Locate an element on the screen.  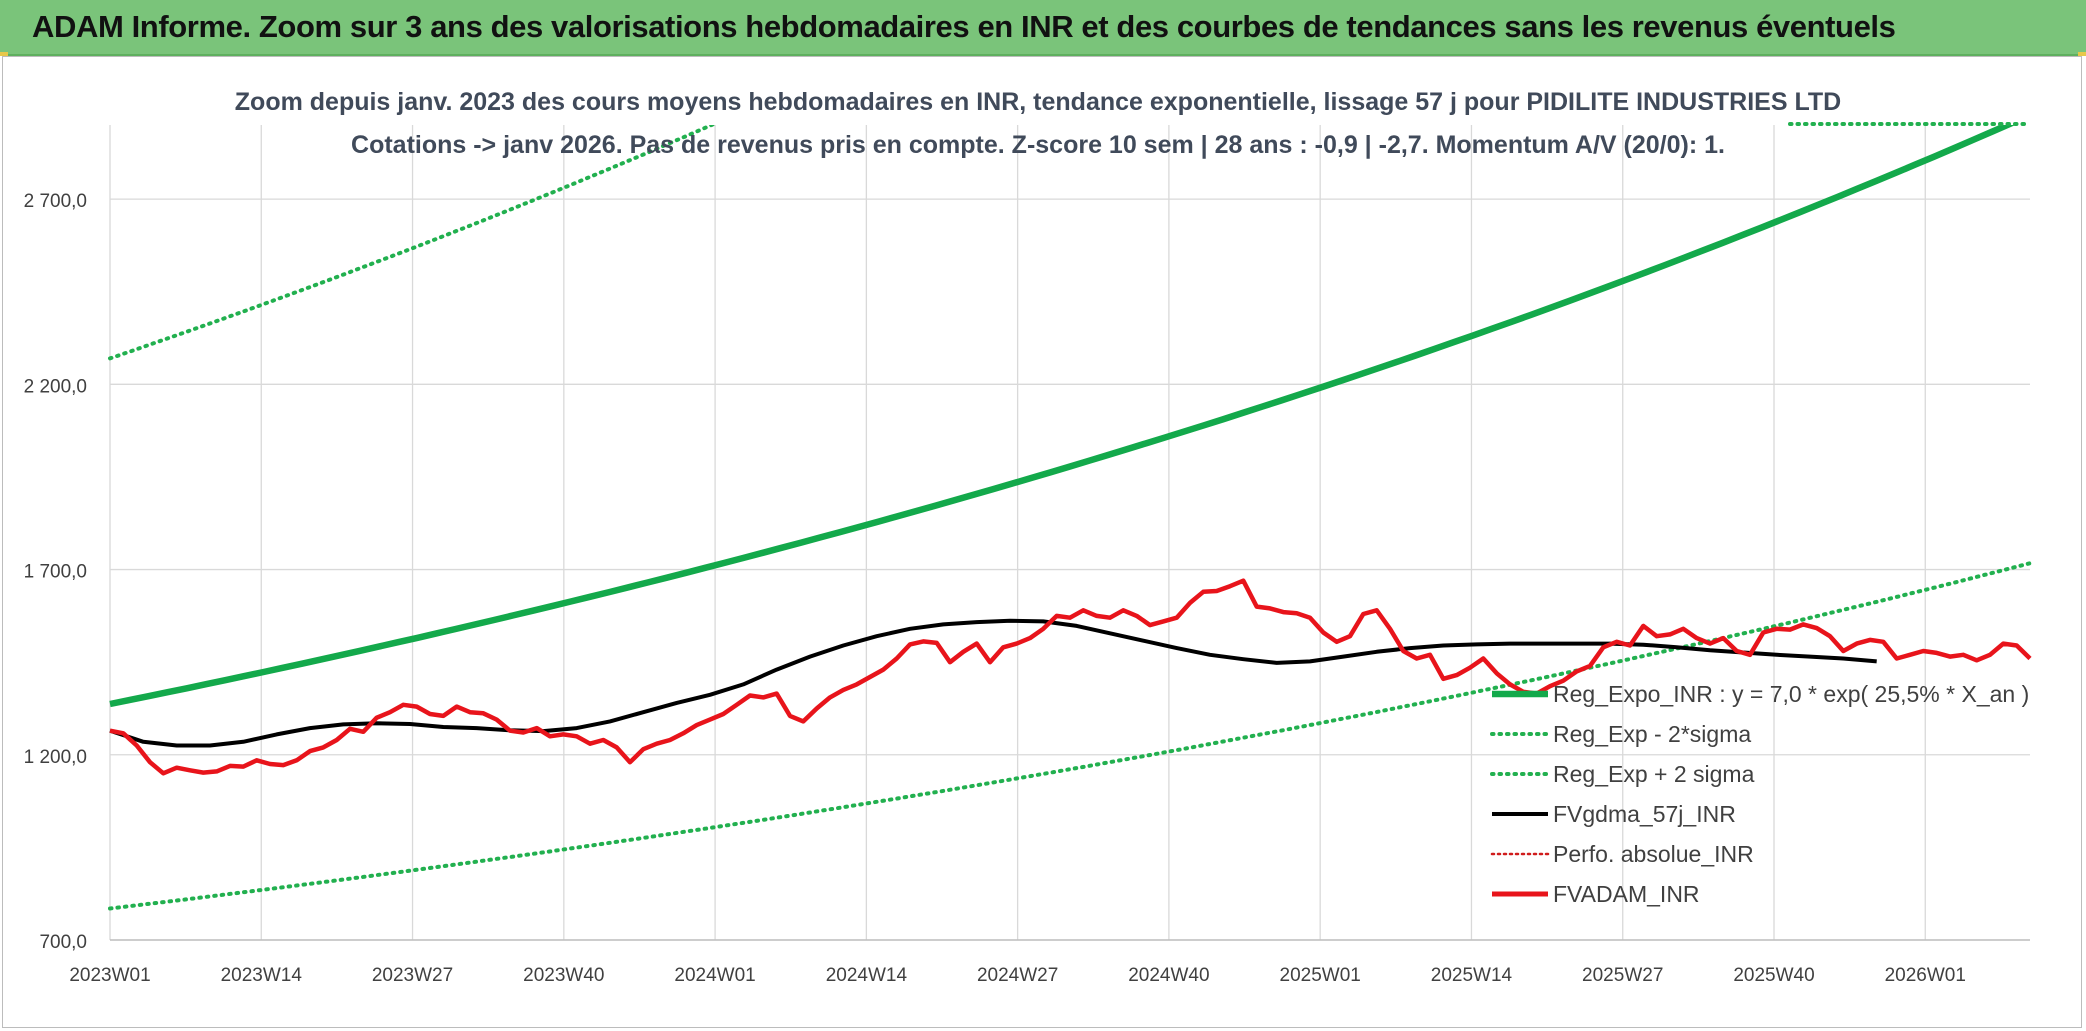
x-tick-label-4: 2024W01 is located at coordinates (714, 975).